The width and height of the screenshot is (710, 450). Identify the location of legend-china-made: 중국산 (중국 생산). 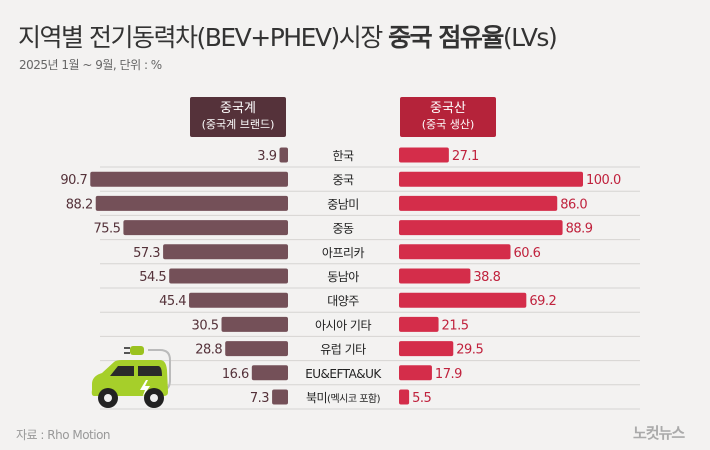
(448, 117).